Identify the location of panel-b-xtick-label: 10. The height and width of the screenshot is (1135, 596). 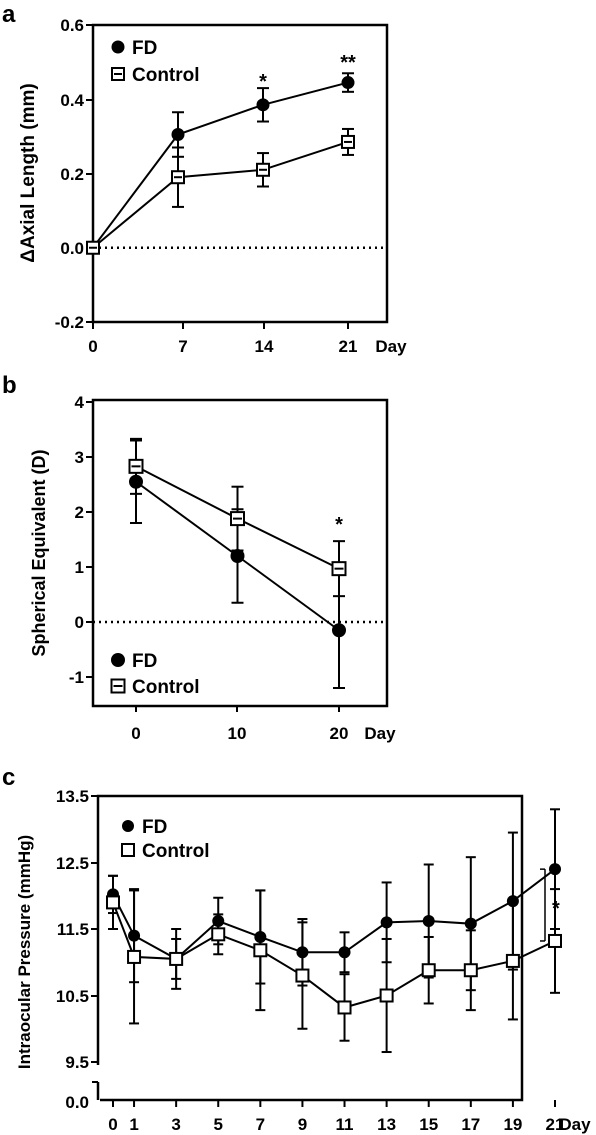
(237, 733).